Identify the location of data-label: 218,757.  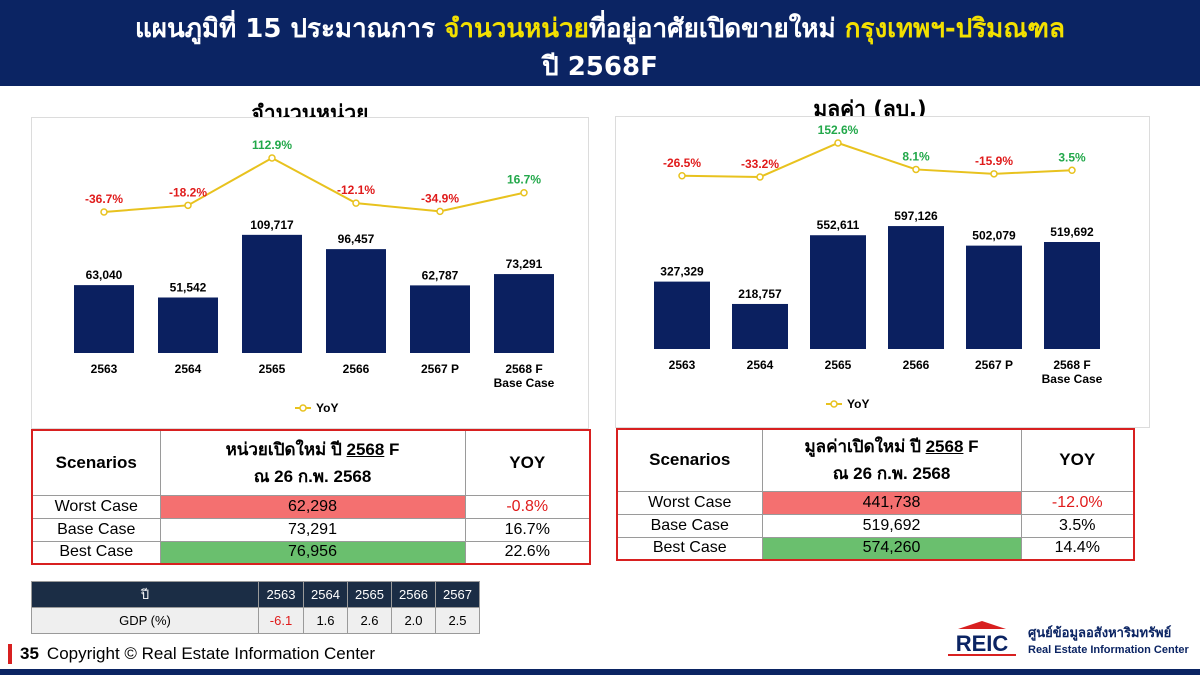
(760, 294).